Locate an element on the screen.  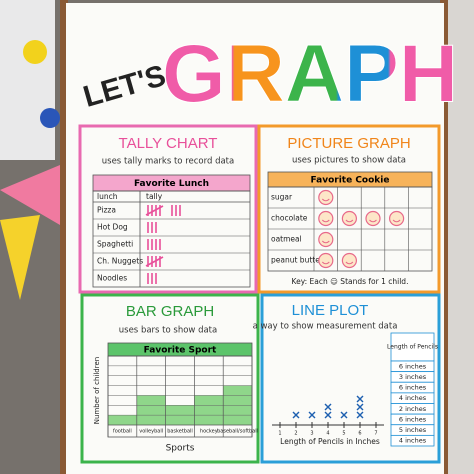
bar-frame is located at coordinates (170, 378).